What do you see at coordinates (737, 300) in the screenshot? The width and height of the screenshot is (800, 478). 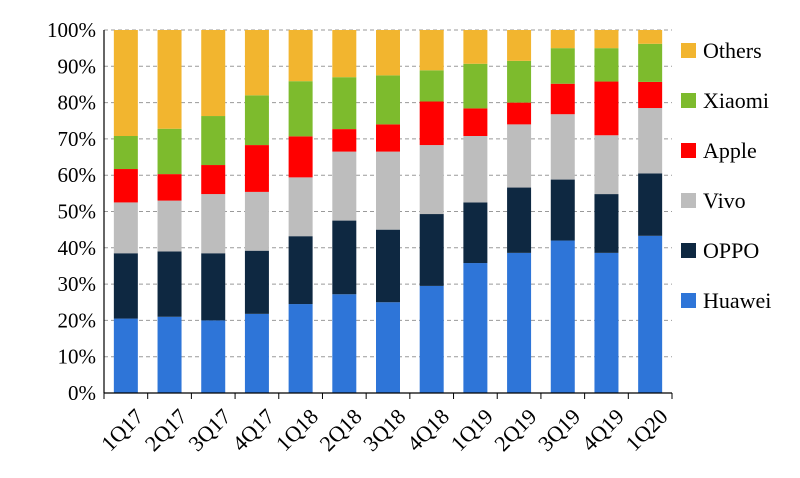 I see `legend-label: Huawei` at bounding box center [737, 300].